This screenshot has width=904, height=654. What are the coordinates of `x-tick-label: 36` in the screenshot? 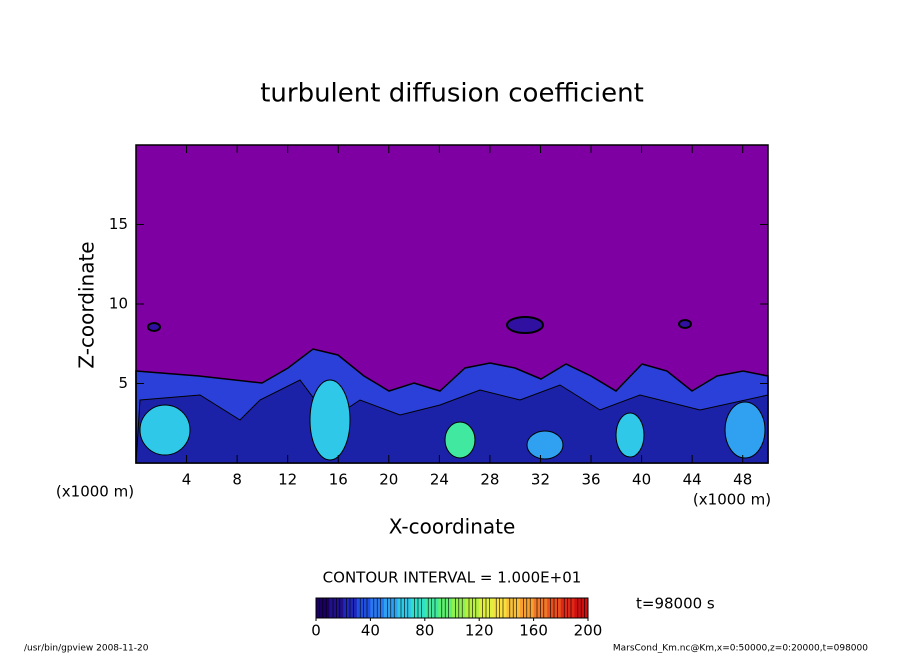 It's located at (590, 480).